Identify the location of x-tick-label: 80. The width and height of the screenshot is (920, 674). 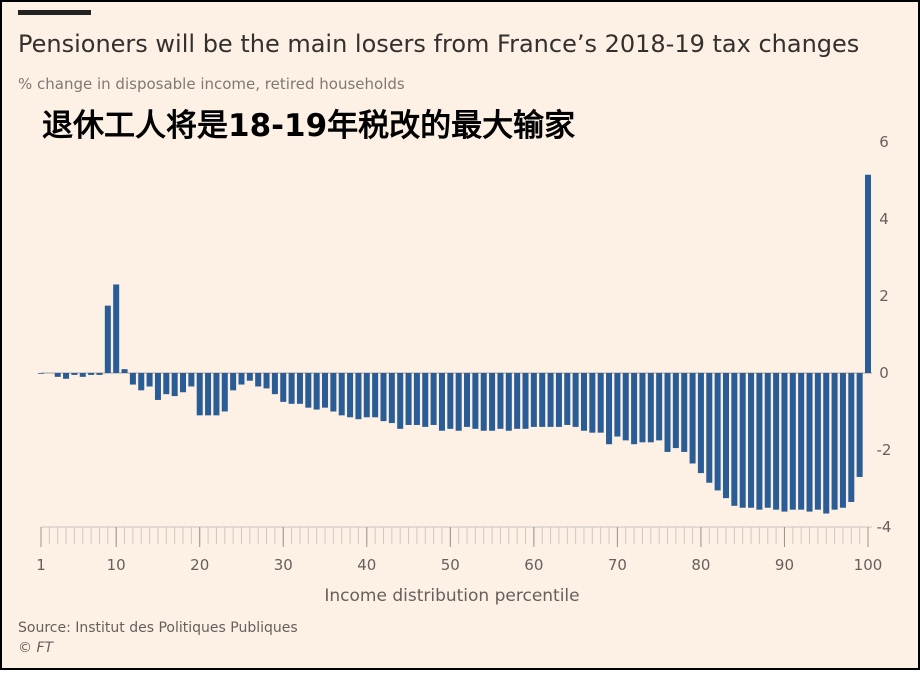
(700, 565).